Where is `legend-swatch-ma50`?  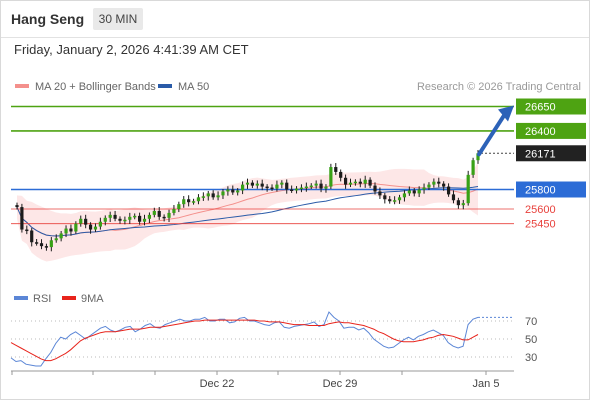 legend-swatch-ma50 is located at coordinates (165, 86).